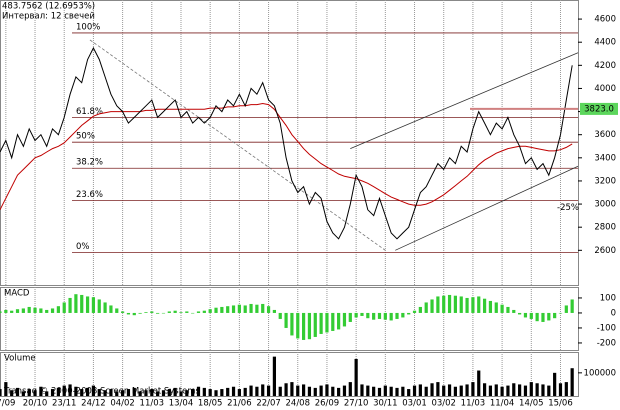 The height and width of the screenshot is (410, 620). What do you see at coordinates (298, 404) in the screenshot?
I see `x-tick-label: 24/08` at bounding box center [298, 404].